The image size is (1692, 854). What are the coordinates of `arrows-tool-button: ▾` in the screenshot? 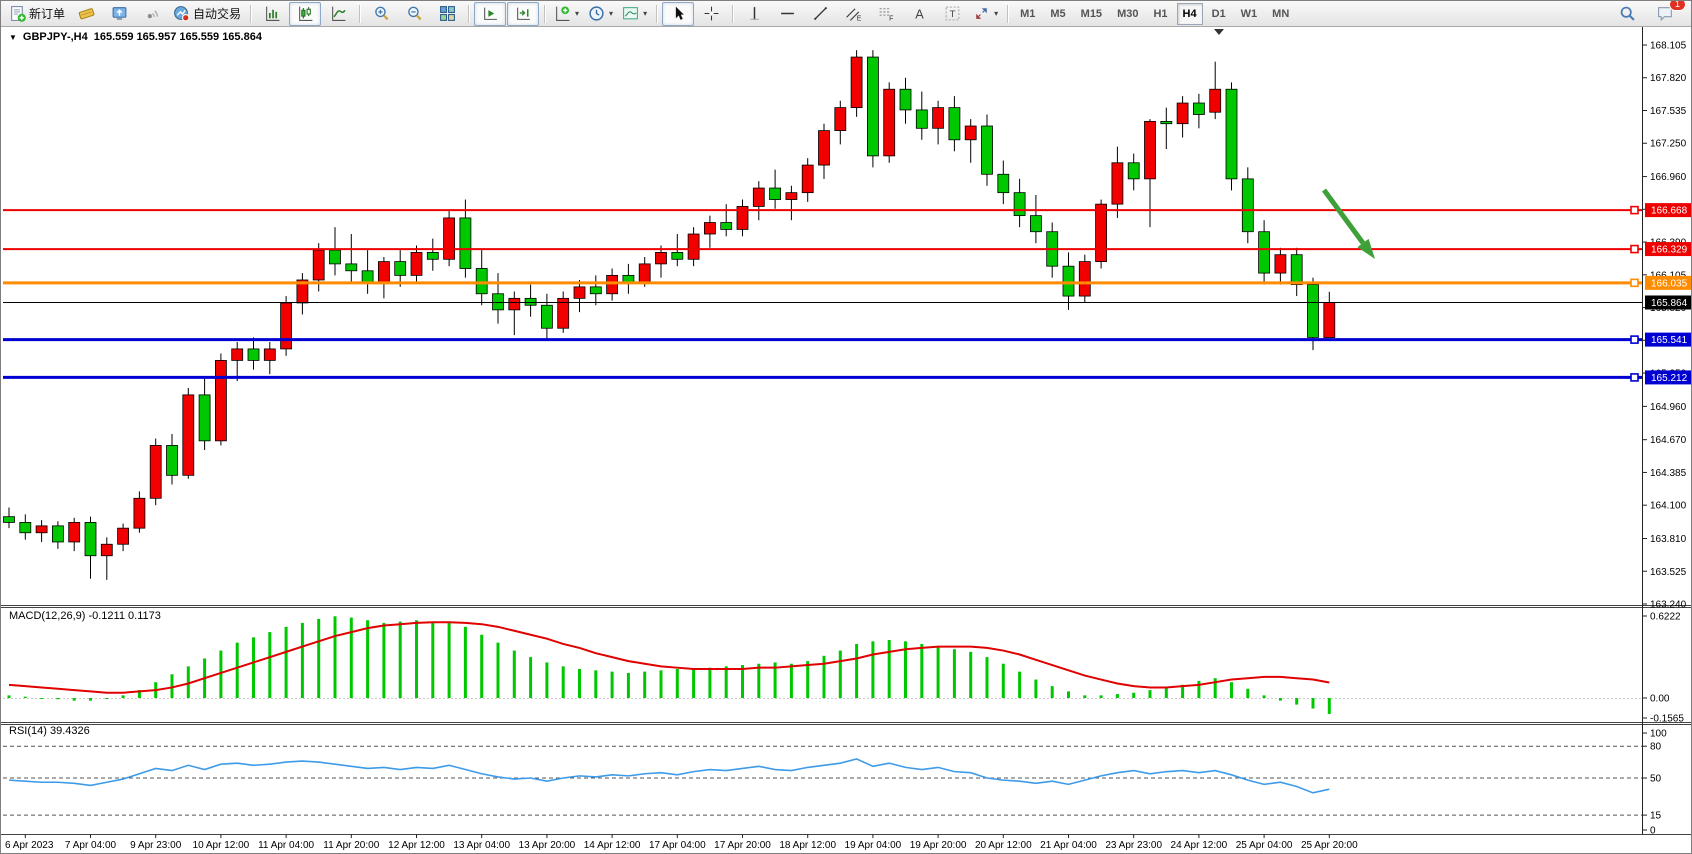 It's located at (985, 14).